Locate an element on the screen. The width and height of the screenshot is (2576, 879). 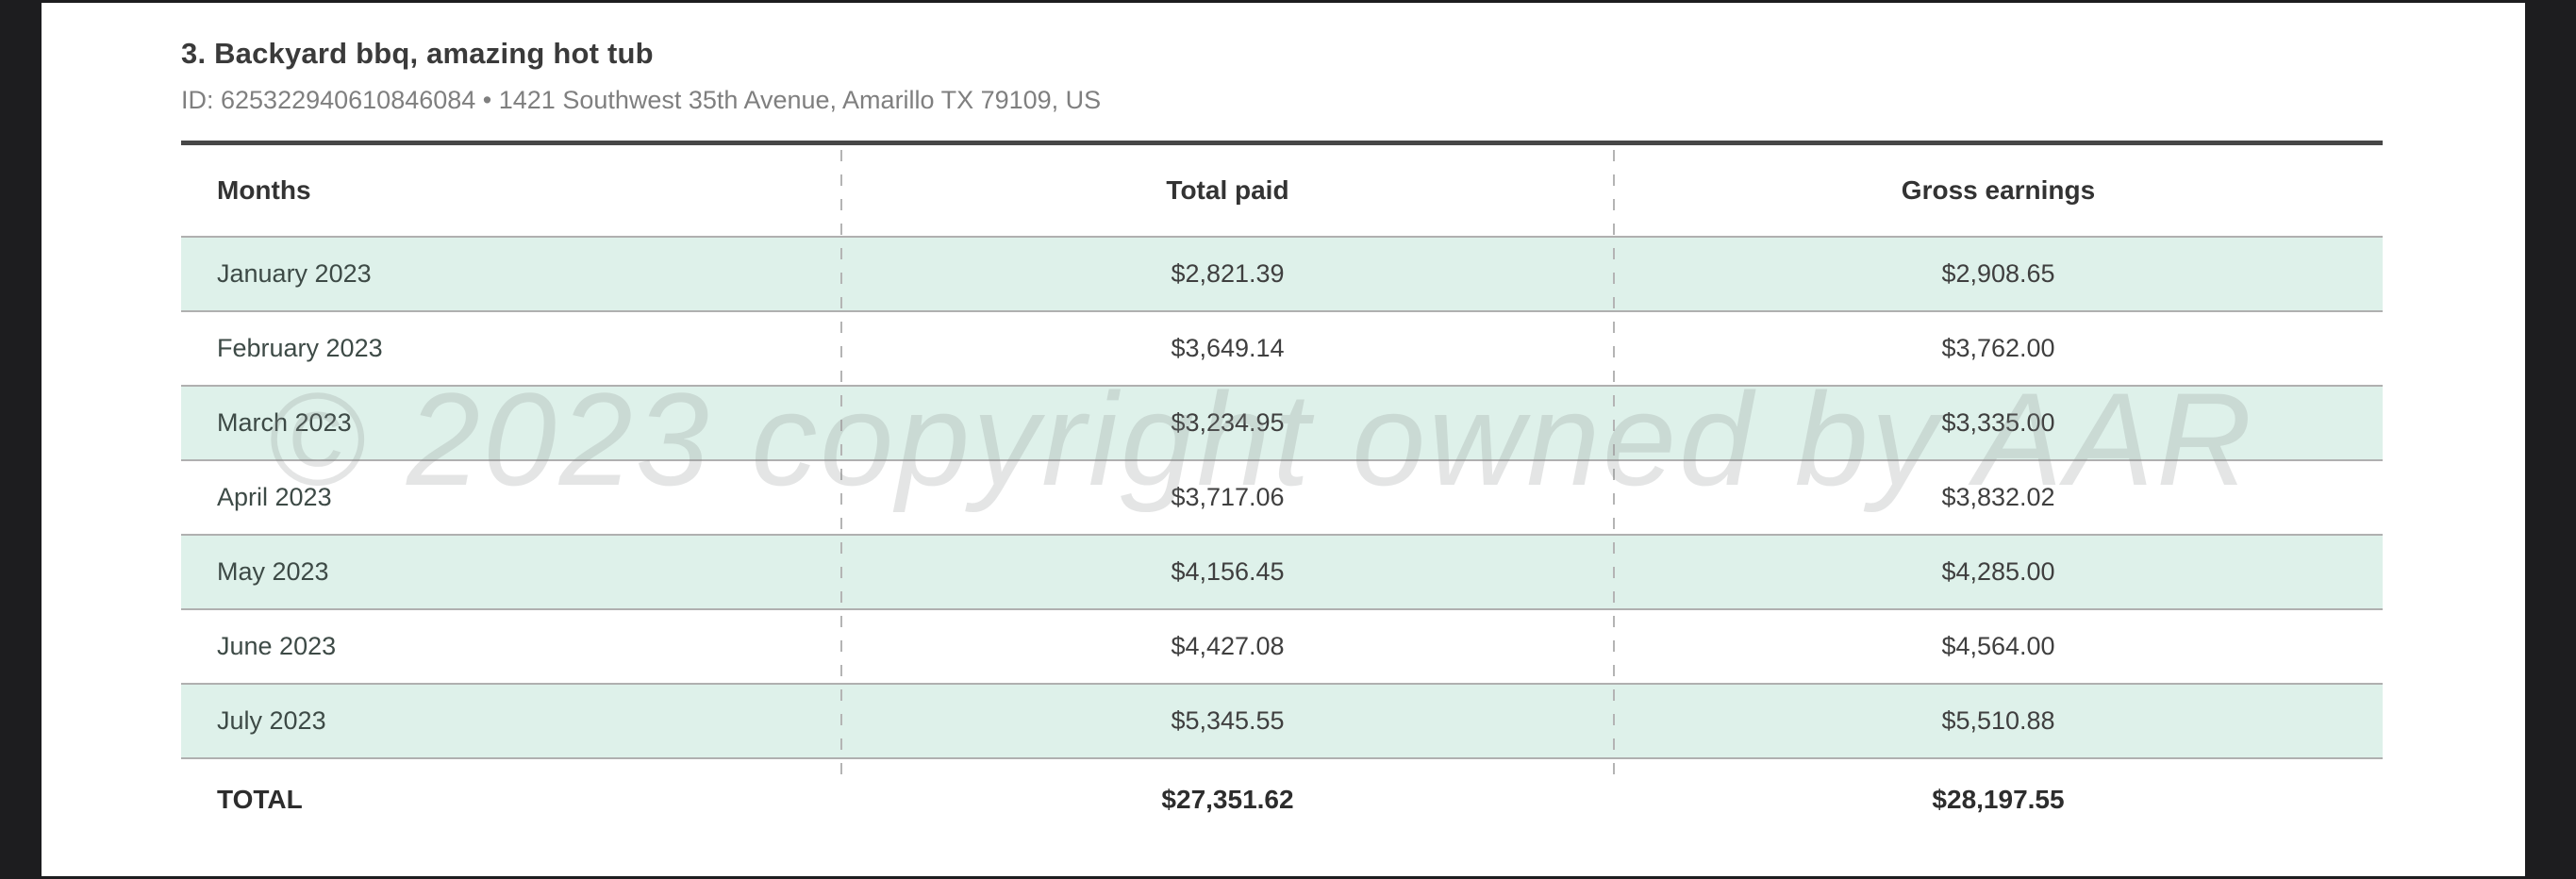
total-paid-cell: $3,234.95 is located at coordinates (1228, 423).